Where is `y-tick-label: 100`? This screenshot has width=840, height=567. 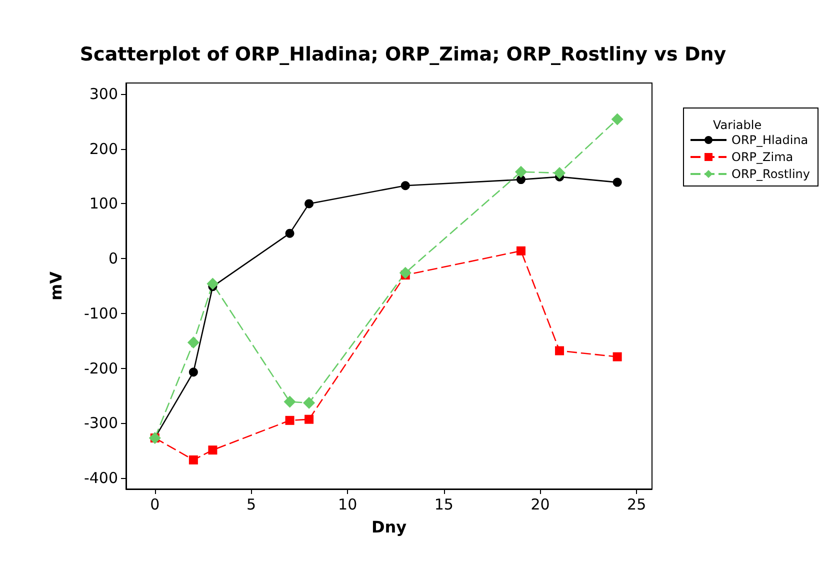 y-tick-label: 100 is located at coordinates (103, 203).